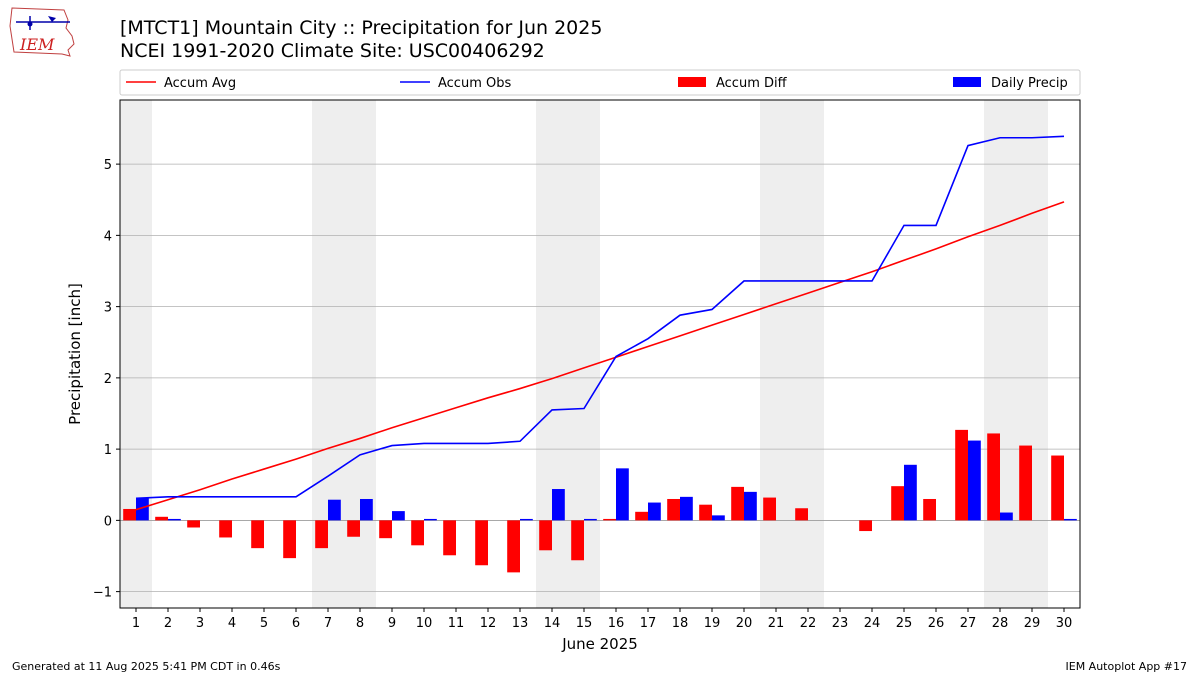 This screenshot has width=1200, height=675. Describe the element at coordinates (108, 236) in the screenshot. I see `y-tick-label: 4` at that location.